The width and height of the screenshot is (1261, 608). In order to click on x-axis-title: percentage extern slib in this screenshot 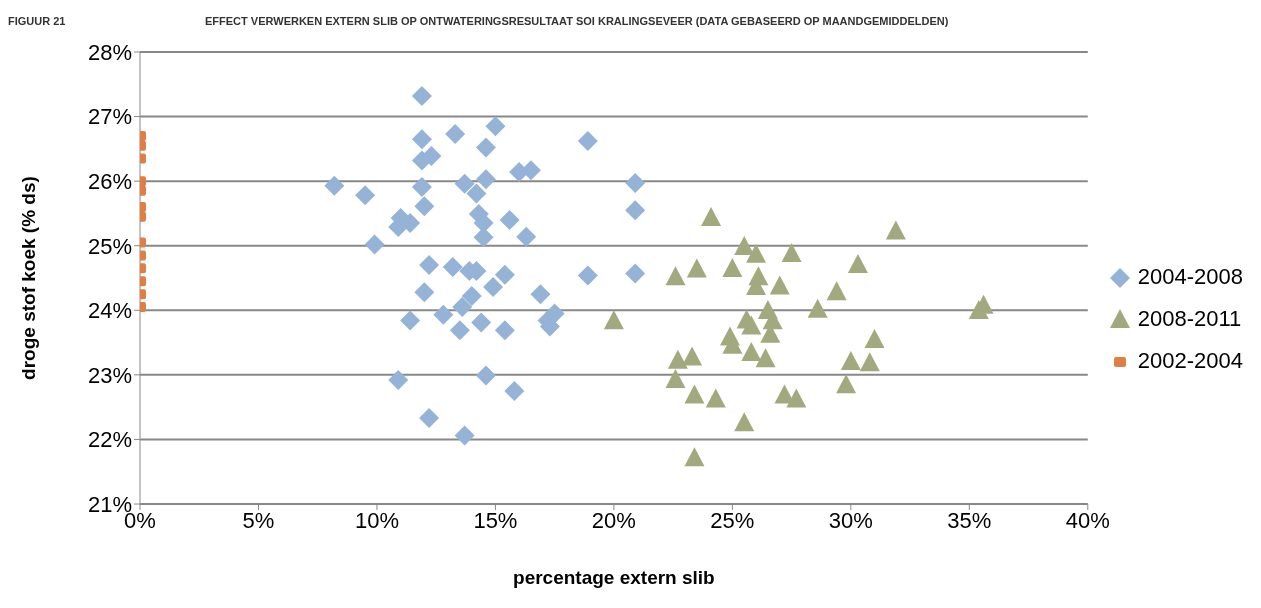, I will do `click(614, 577)`.